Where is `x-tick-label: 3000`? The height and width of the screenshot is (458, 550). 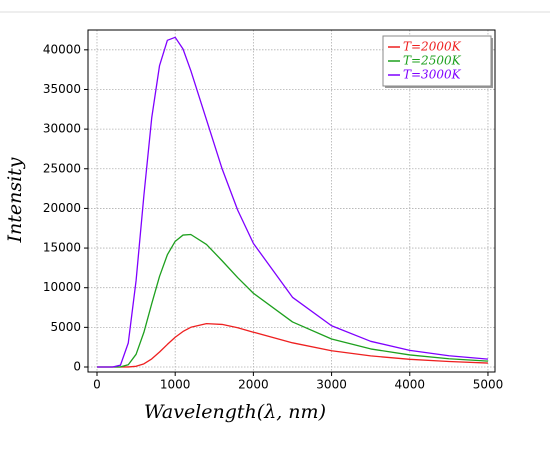
x-tick-label: 3000 is located at coordinates (331, 385).